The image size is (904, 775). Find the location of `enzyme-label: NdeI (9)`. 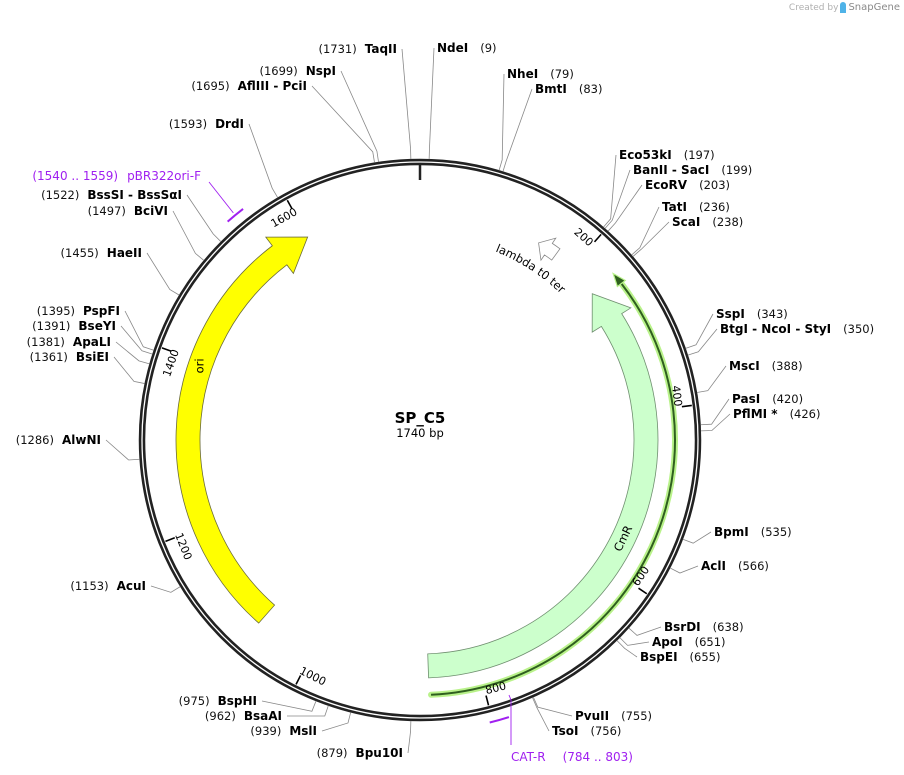

enzyme-label: NdeI (9) is located at coordinates (467, 48).